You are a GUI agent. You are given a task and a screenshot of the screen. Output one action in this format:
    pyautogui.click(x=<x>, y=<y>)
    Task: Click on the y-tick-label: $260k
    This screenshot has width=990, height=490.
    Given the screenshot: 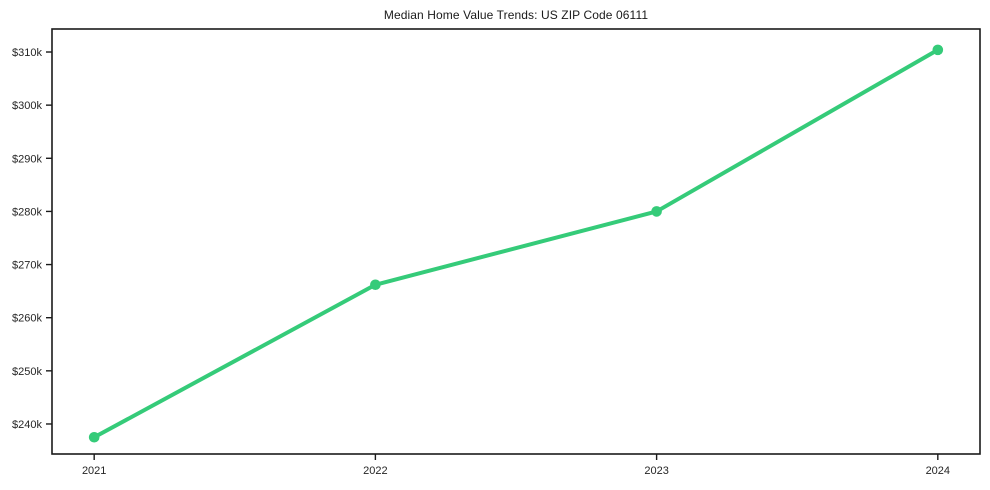 What is the action you would take?
    pyautogui.click(x=27, y=319)
    